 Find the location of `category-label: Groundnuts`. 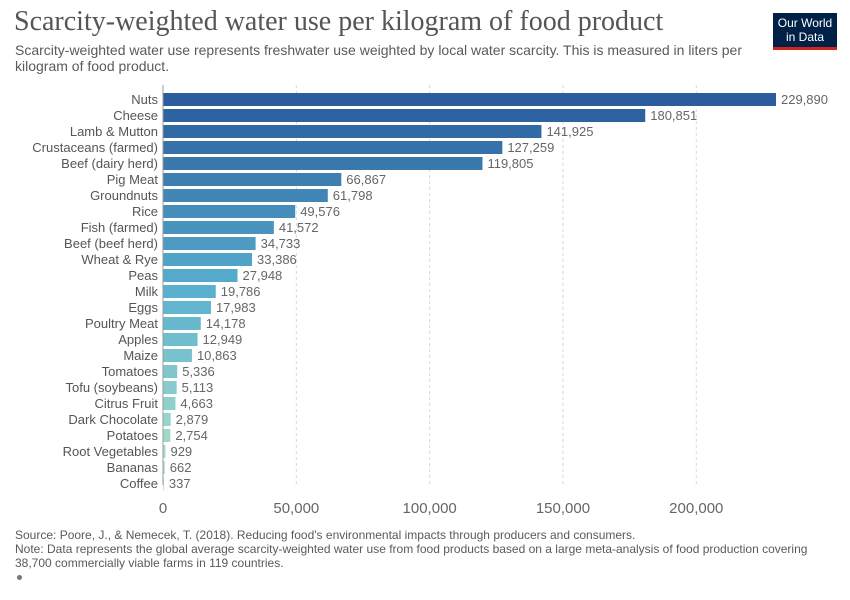

category-label: Groundnuts is located at coordinates (124, 195).